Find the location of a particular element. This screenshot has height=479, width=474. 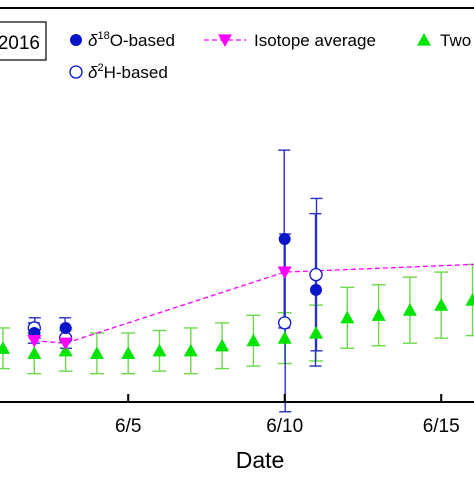

x-axis-title: Date is located at coordinates (260, 460).